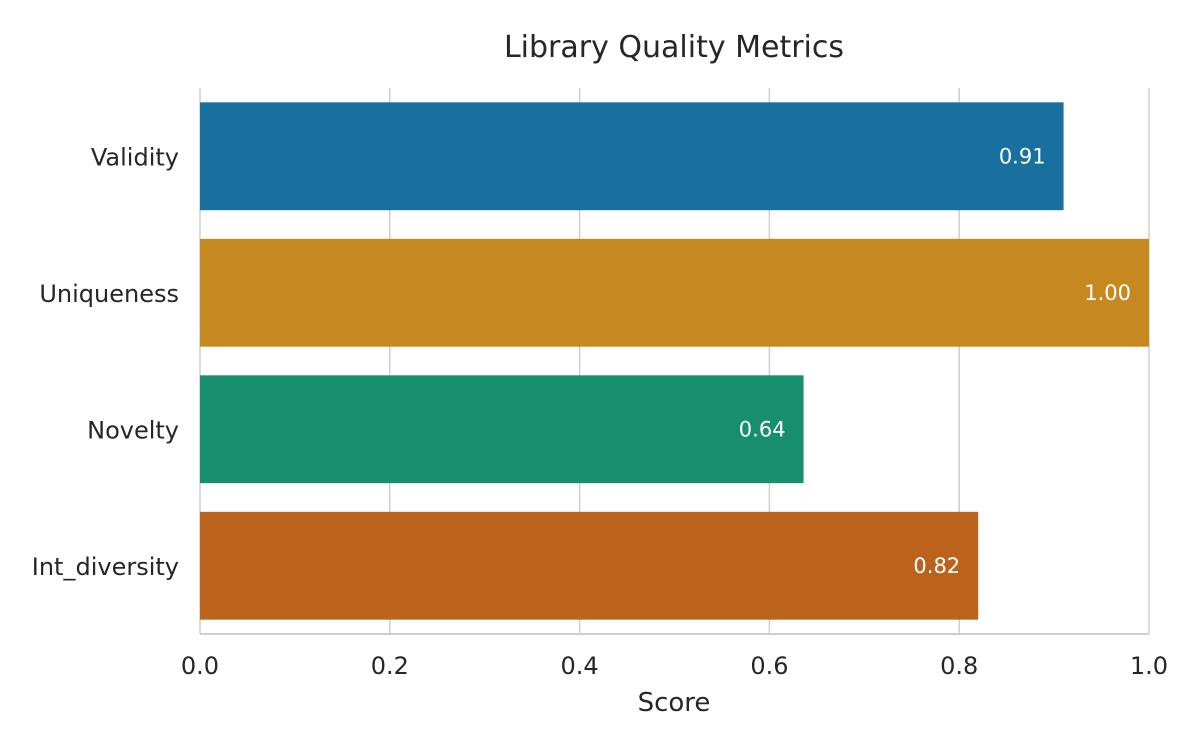 The image size is (1200, 750). Describe the element at coordinates (135, 157) in the screenshot. I see `y-tick-label-0: Validity` at that location.